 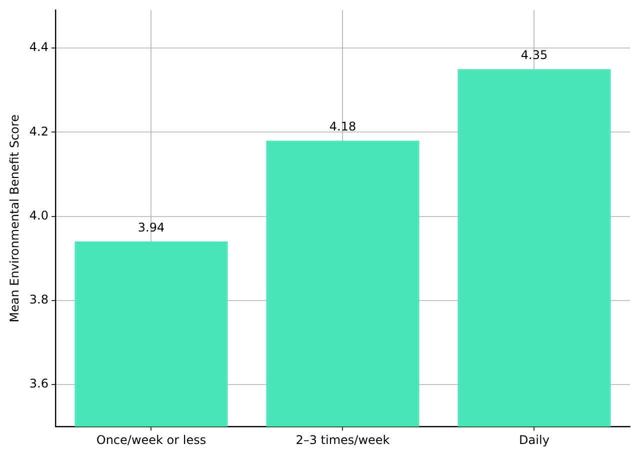 What do you see at coordinates (38, 131) in the screenshot?
I see `y-tick-label: 4.2` at bounding box center [38, 131].